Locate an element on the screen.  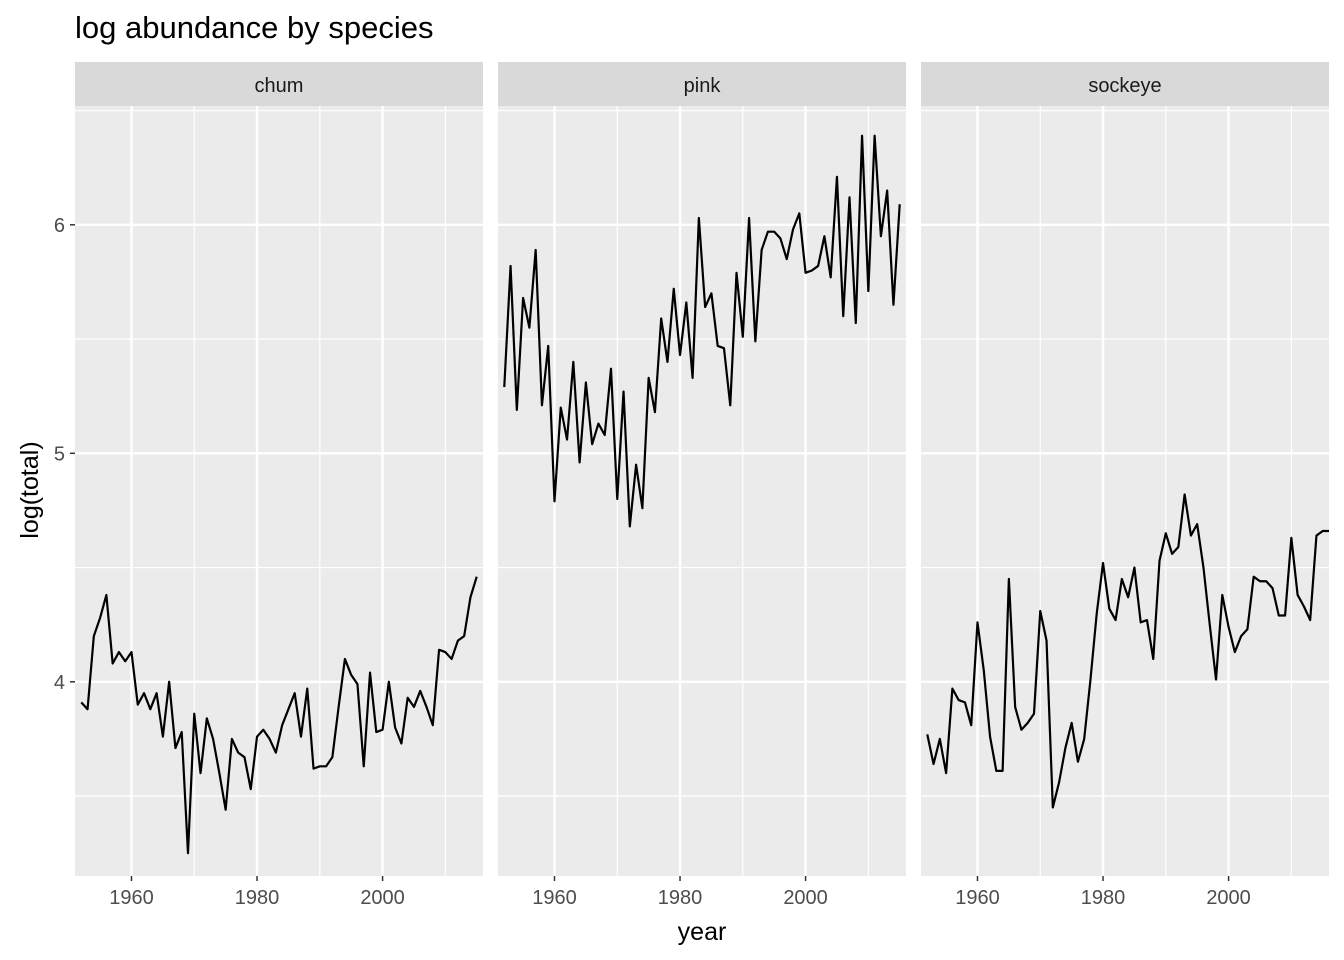
facet-strip-label: pink is located at coordinates (703, 86).